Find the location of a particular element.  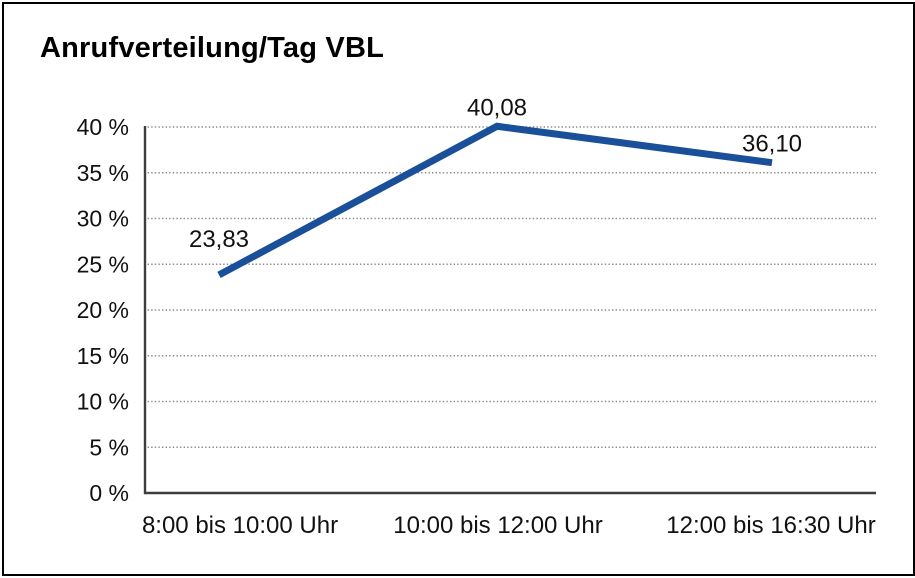

y-axis-tick-label: 40 % is located at coordinates (103, 127).